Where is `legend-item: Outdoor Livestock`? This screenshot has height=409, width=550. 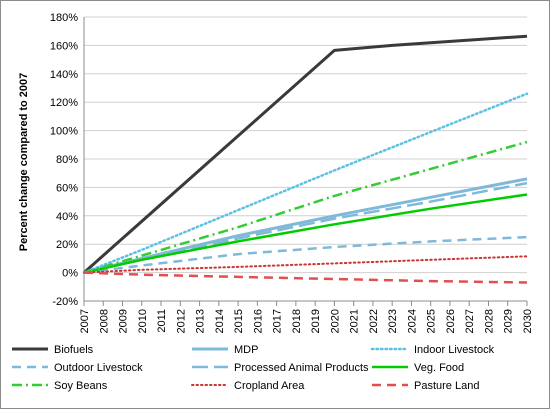
legend-item: Outdoor Livestock is located at coordinates (77, 368).